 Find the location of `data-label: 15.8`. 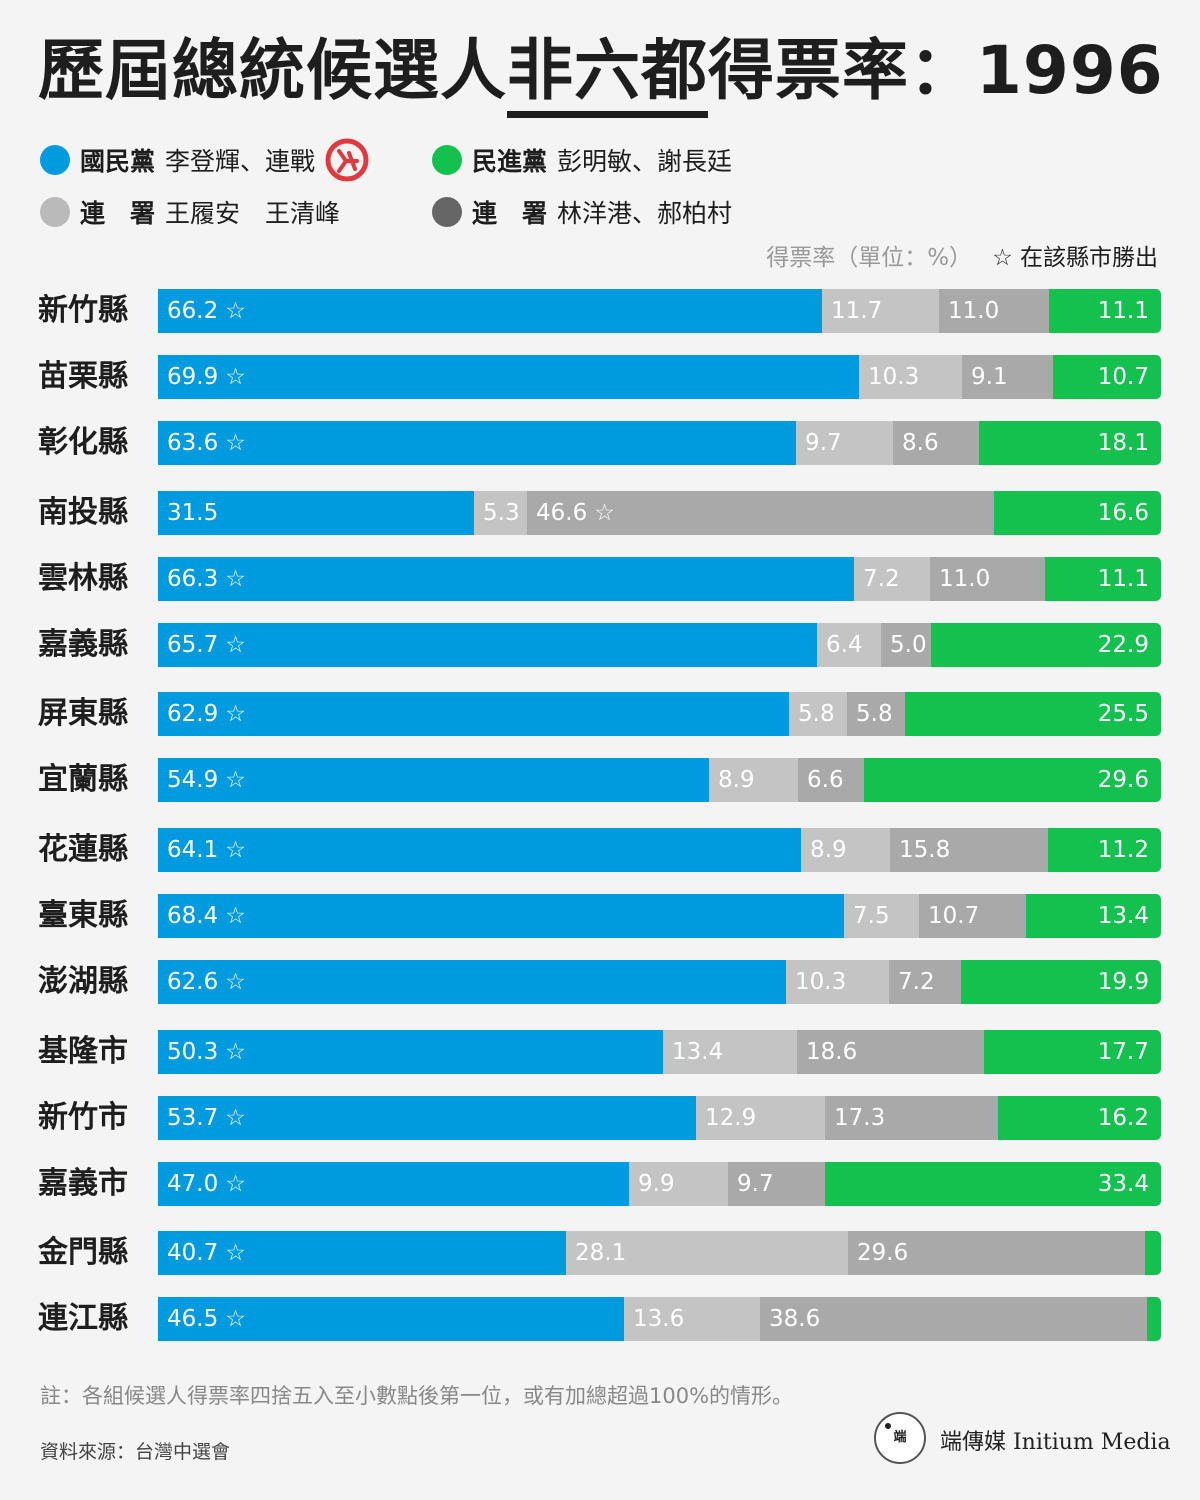

data-label: 15.8 is located at coordinates (925, 850).